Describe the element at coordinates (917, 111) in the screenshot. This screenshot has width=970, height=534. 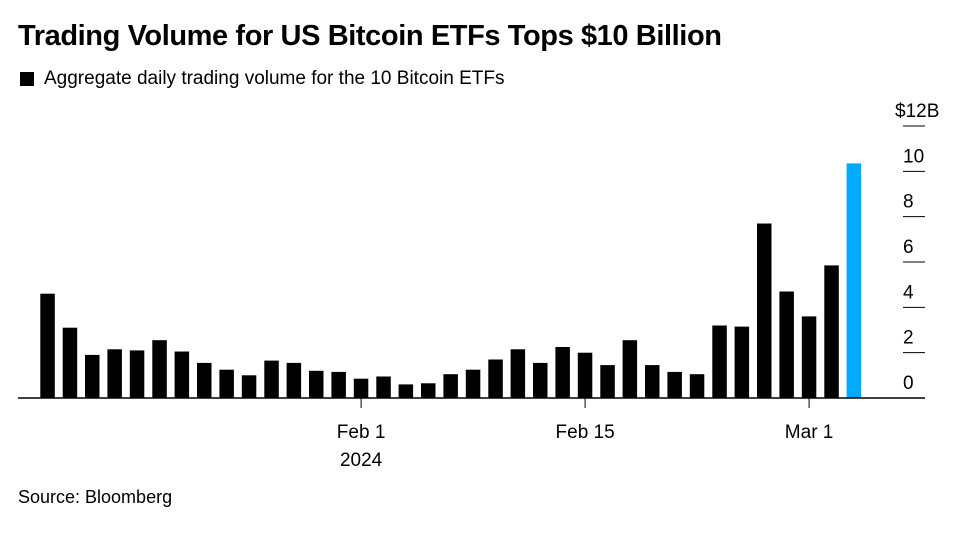
I see `y-tick-label: $12B` at that location.